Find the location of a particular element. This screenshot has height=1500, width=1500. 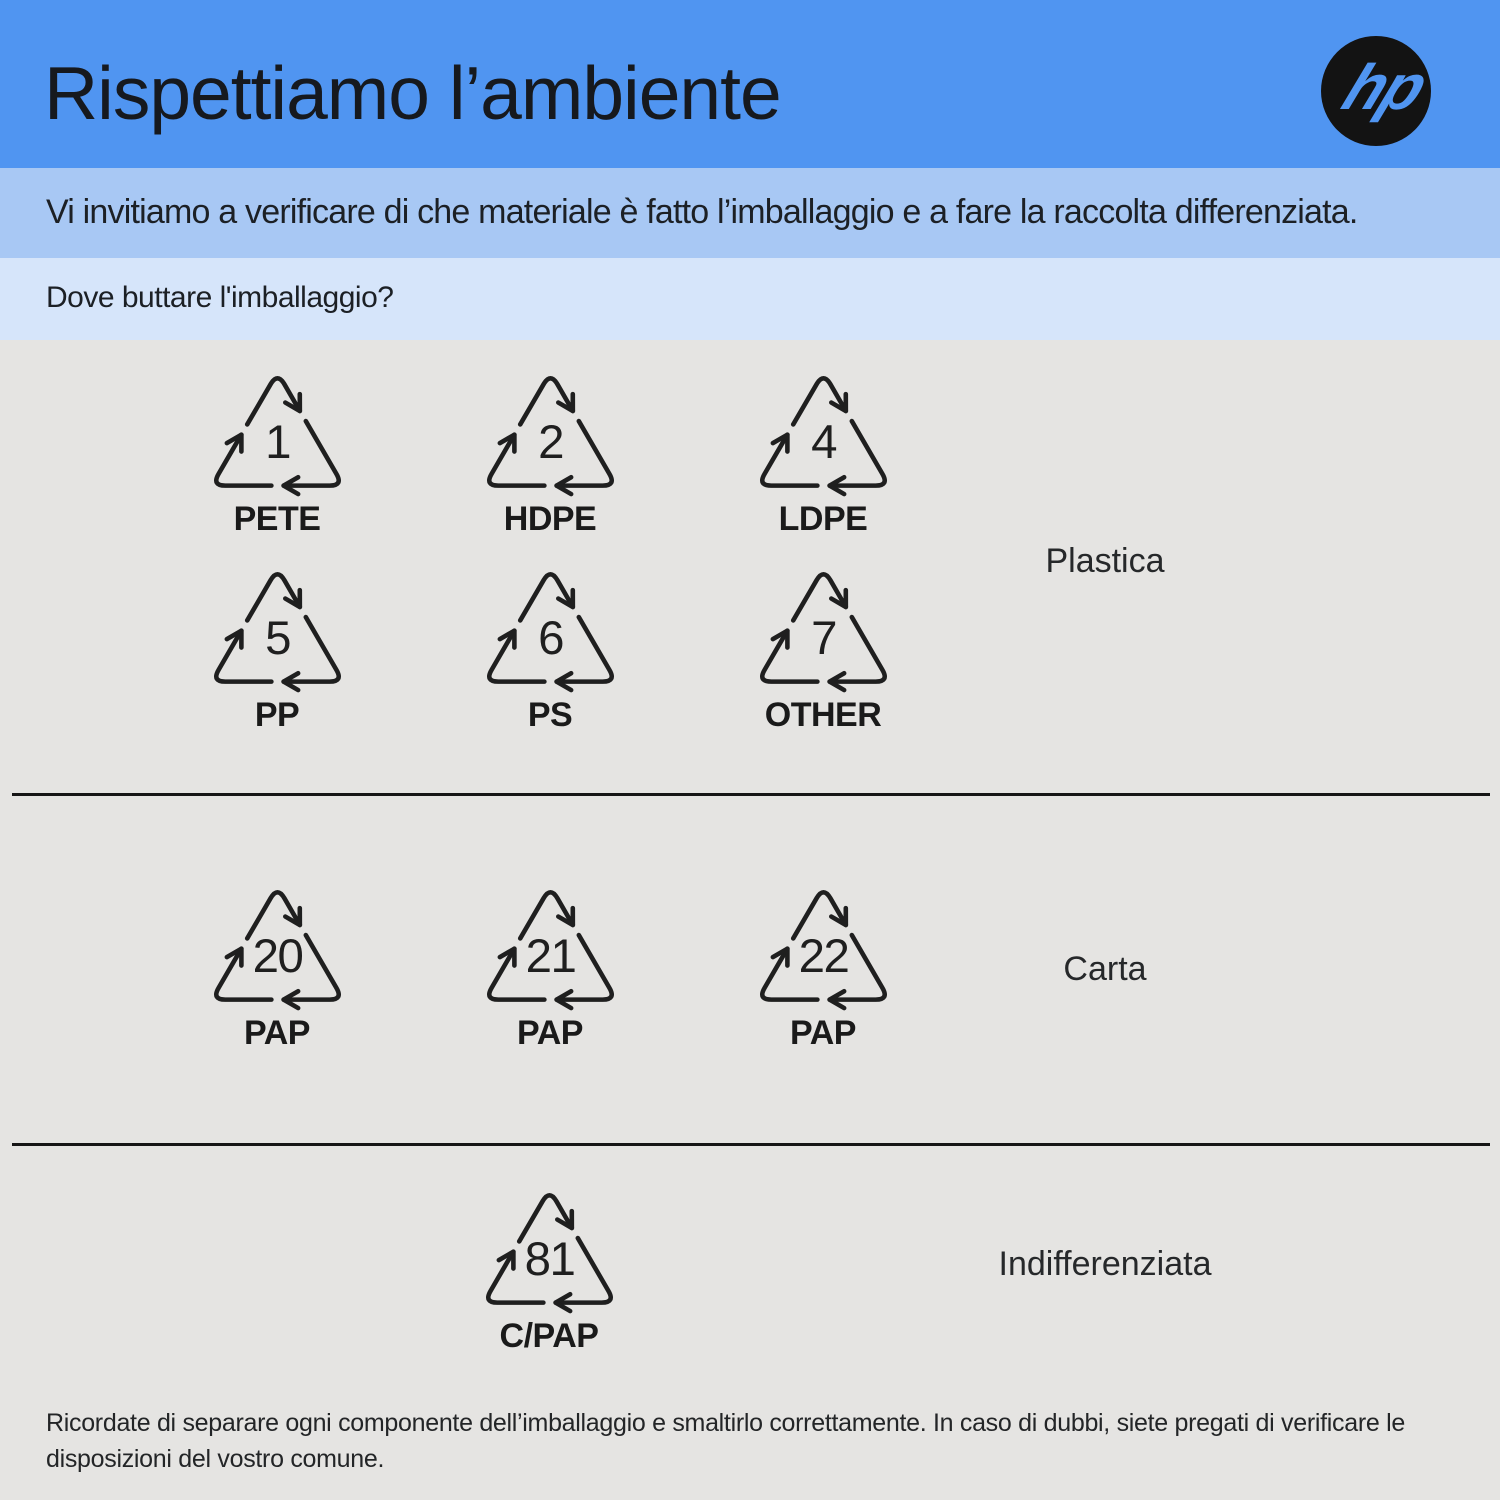

recycling-triangle-icon: 2 is located at coordinates (550, 427).